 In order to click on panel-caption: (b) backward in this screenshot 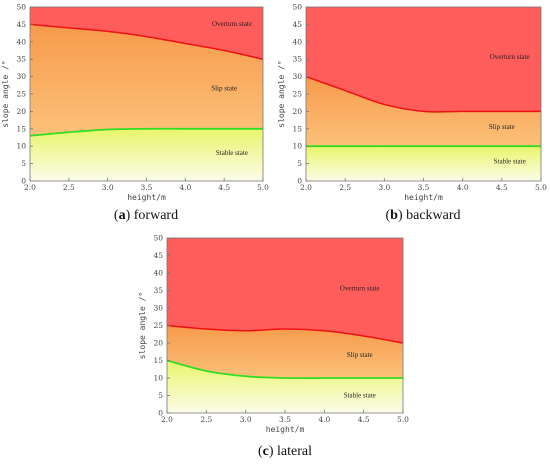, I will do `click(422, 215)`.